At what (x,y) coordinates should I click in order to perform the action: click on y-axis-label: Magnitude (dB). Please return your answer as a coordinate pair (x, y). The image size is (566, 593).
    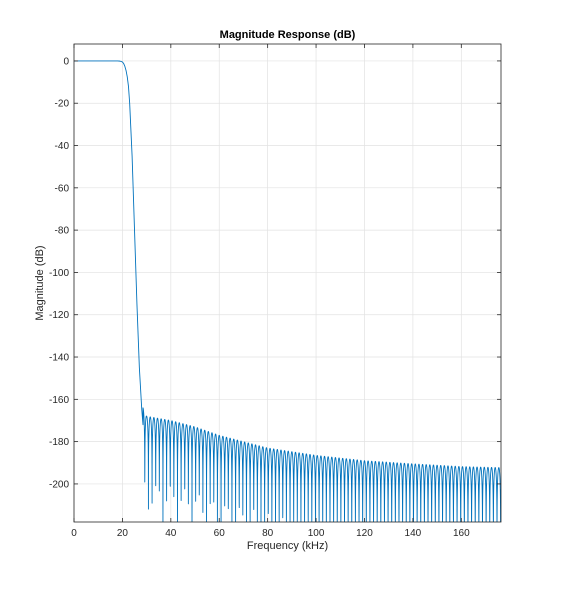
    Looking at the image, I should click on (40, 282).